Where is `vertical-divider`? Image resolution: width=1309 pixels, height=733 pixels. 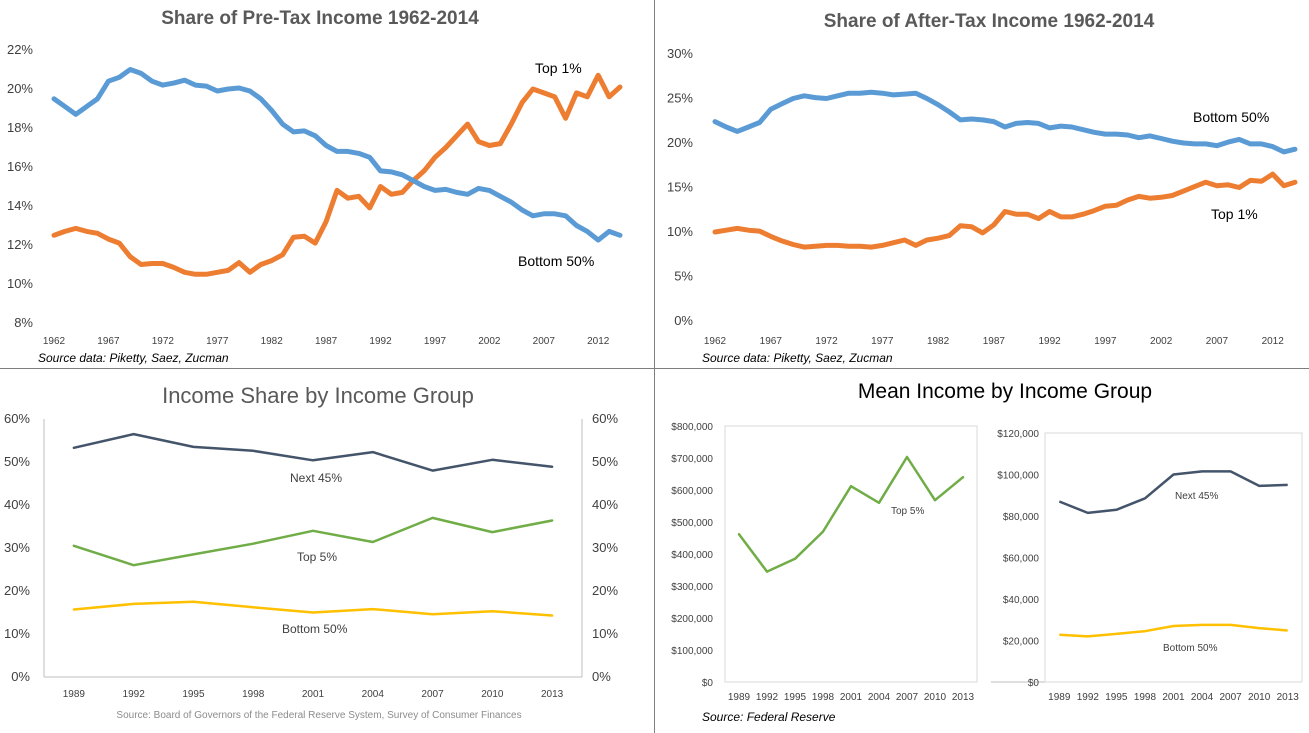 vertical-divider is located at coordinates (654, 366).